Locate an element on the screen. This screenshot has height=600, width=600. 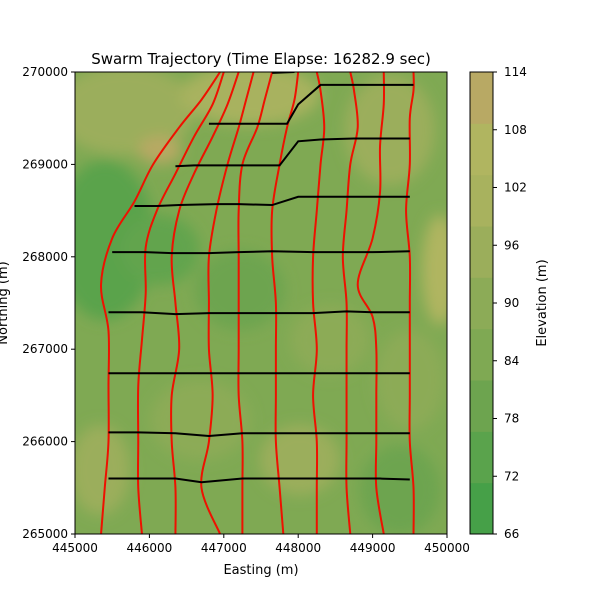
terrain-low-center is located at coordinates (240, 290).